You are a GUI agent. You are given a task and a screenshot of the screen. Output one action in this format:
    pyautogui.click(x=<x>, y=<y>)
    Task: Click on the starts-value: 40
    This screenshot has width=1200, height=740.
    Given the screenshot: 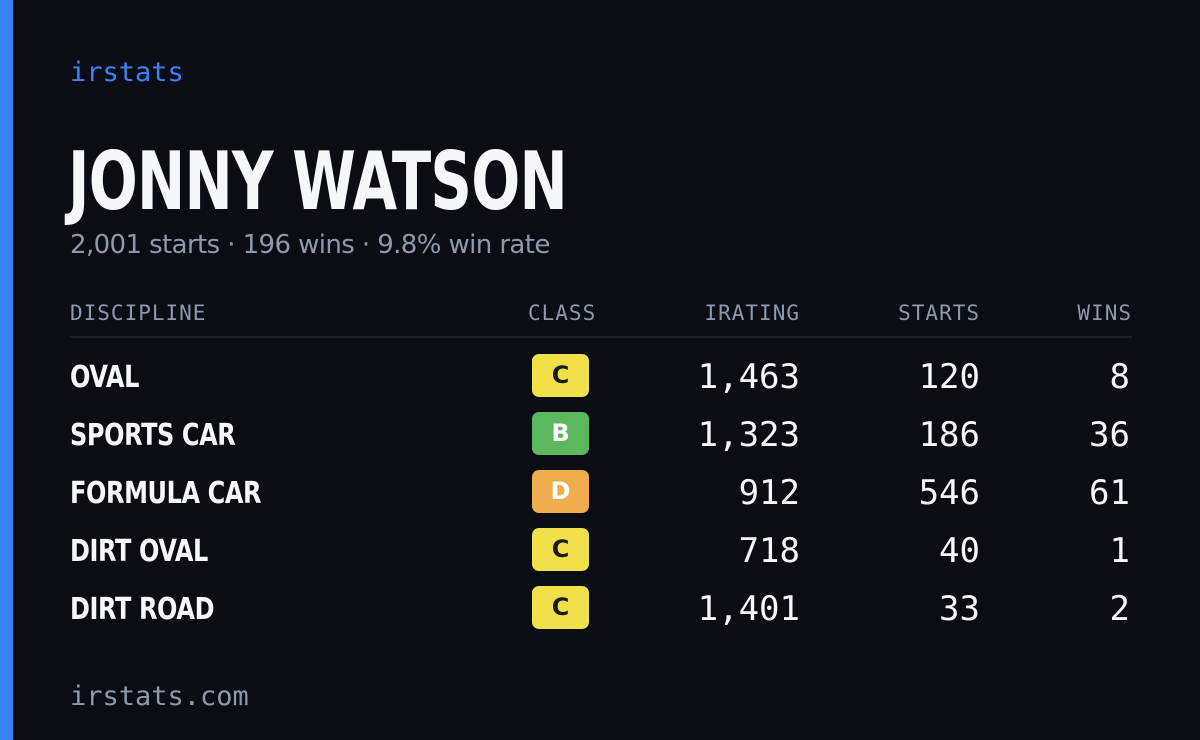 What is the action you would take?
    pyautogui.click(x=959, y=551)
    